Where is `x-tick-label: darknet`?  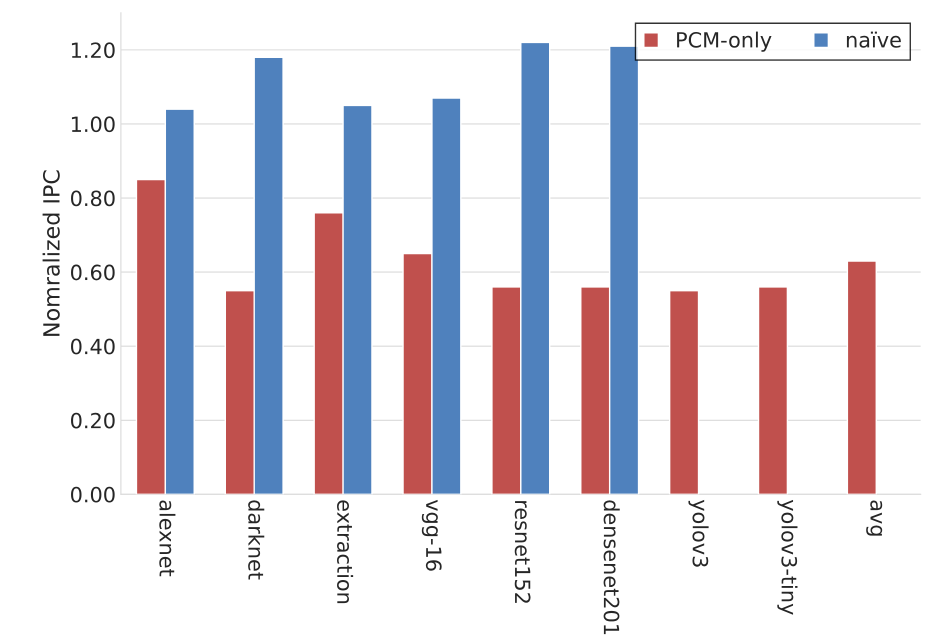
x-tick-label: darknet is located at coordinates (256, 540).